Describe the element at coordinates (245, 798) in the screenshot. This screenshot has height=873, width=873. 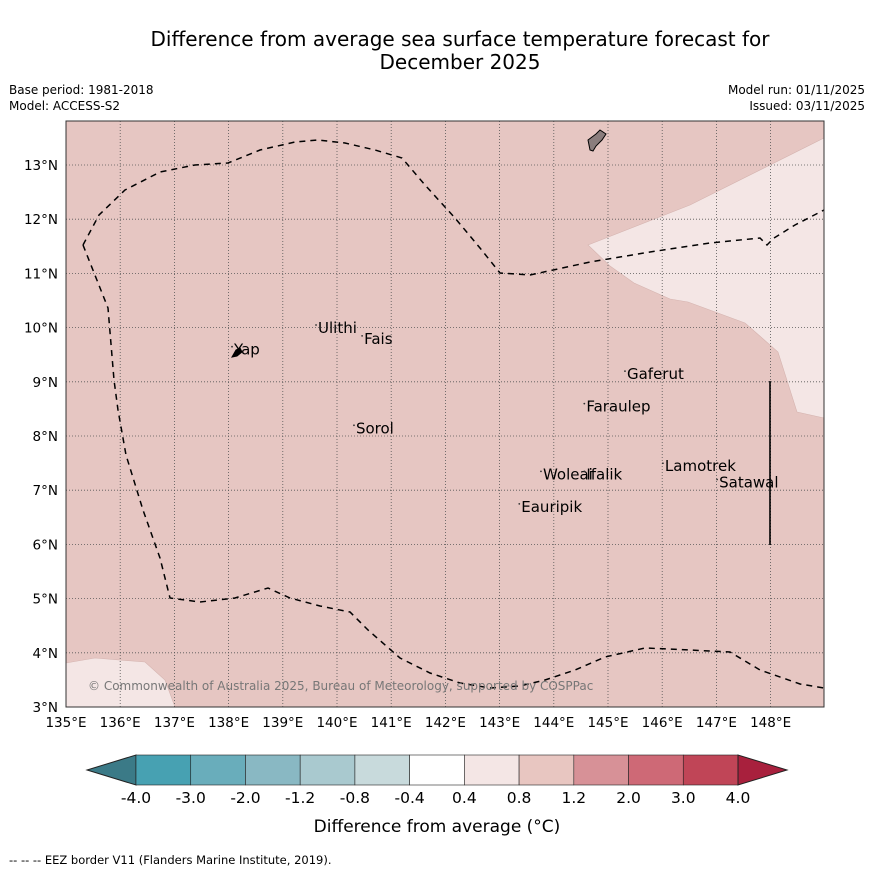
I see `colorbar-tick-label: -2.0` at that location.